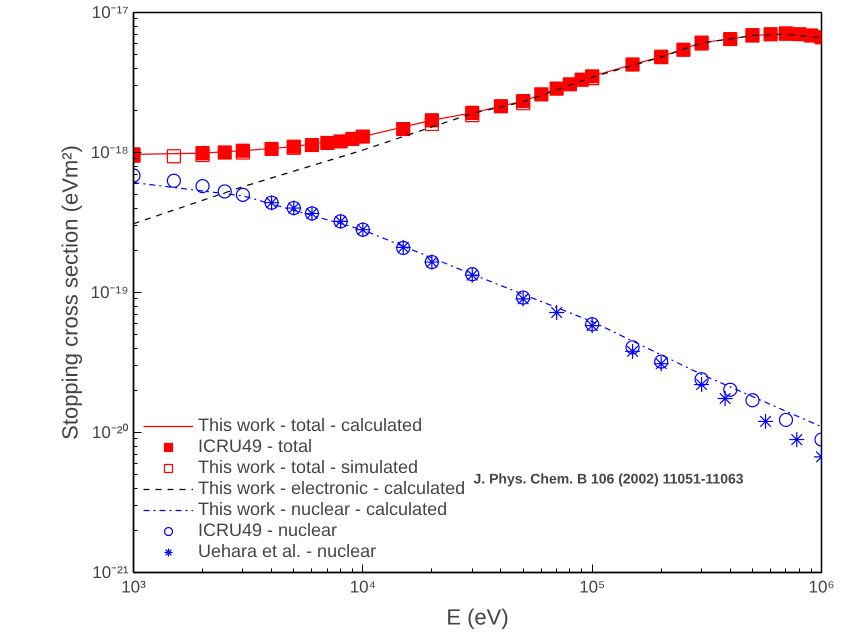  I want to click on legend-label: This work - total - simulated, so click(308, 467).